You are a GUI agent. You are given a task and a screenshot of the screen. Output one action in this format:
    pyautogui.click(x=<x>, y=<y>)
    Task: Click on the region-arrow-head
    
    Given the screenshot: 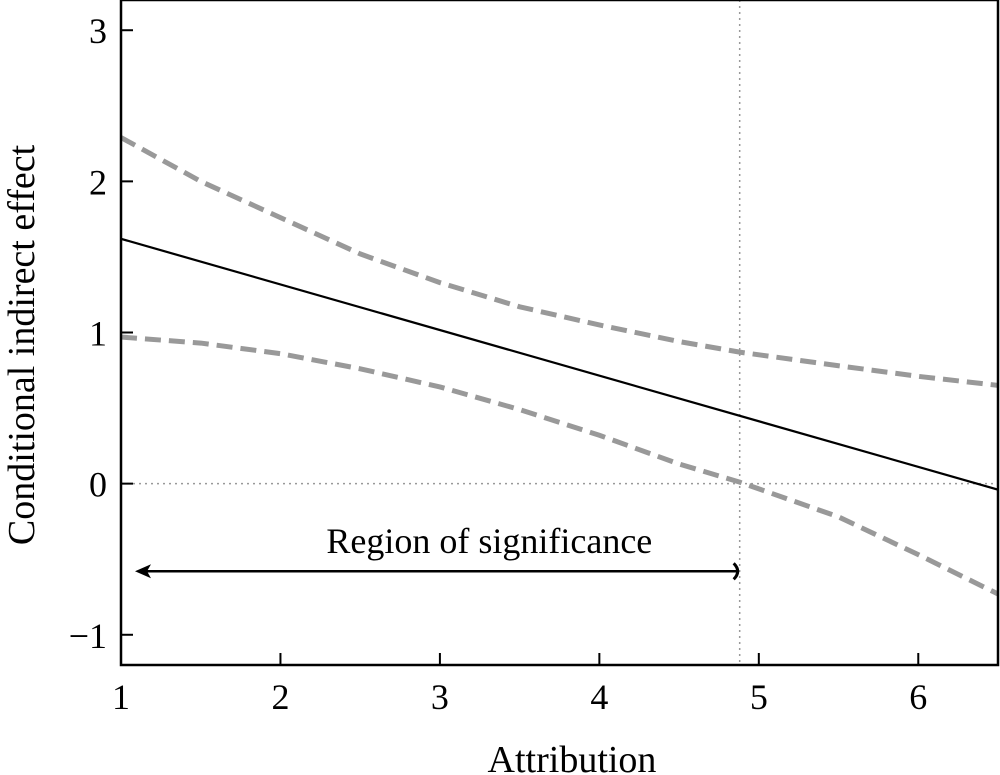 What is the action you would take?
    pyautogui.click(x=143, y=571)
    